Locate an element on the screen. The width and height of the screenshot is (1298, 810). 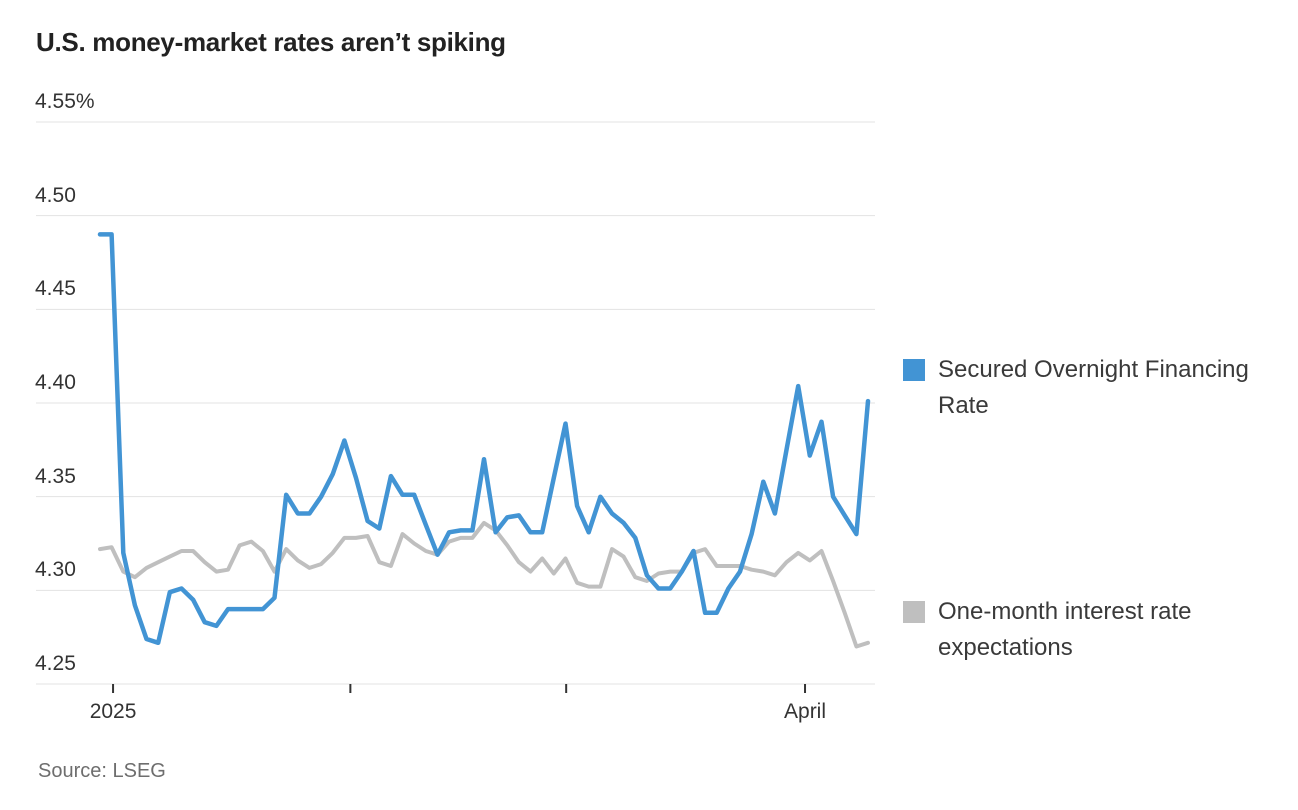
y-axis-label: 4.40 is located at coordinates (55, 382).